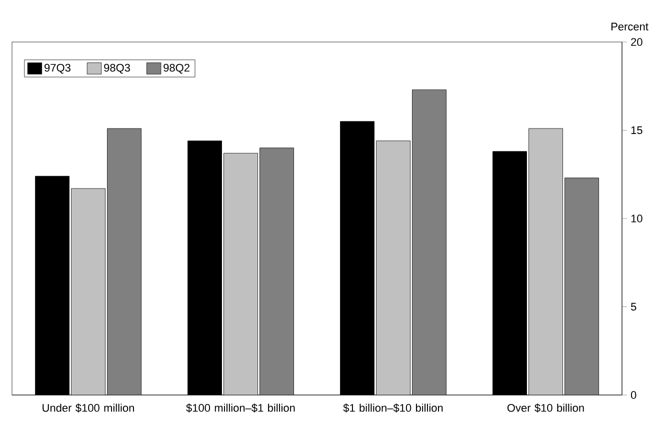 The width and height of the screenshot is (664, 442). Describe the element at coordinates (393, 408) in the screenshot. I see `x-tick-label: $1 billion–$10 billion` at that location.